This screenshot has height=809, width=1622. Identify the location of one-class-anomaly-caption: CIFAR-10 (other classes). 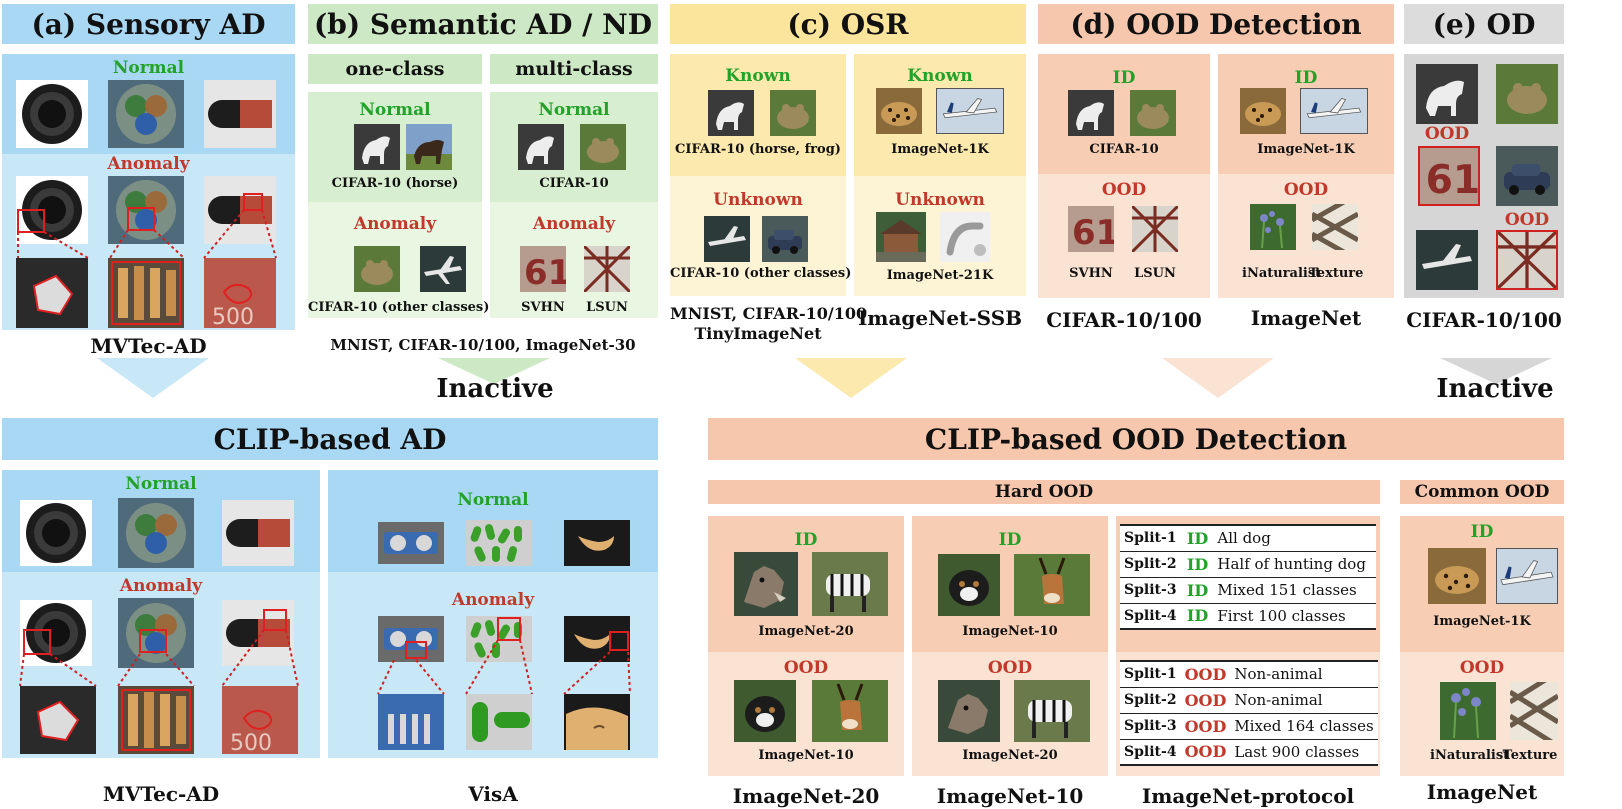
(399, 307).